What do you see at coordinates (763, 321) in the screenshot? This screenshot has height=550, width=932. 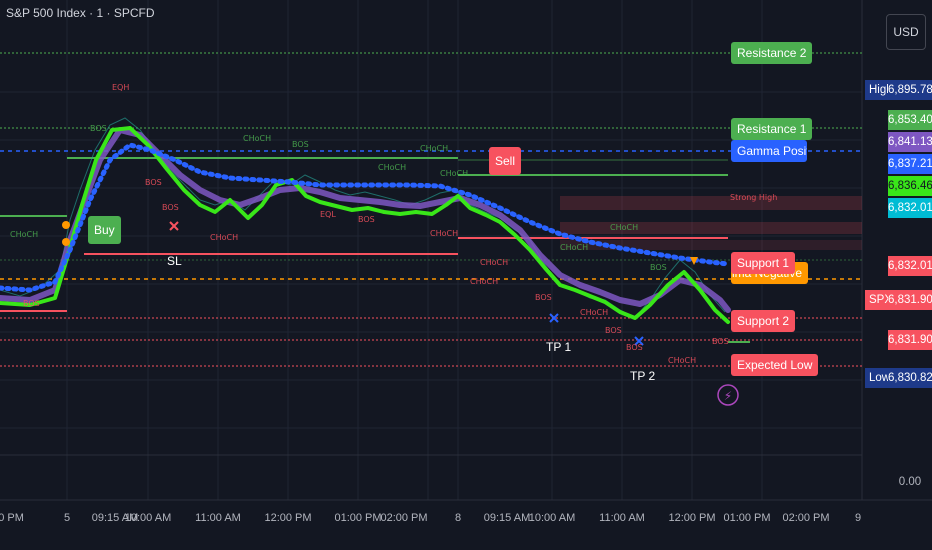 I see `support-2-label: Support 2` at bounding box center [763, 321].